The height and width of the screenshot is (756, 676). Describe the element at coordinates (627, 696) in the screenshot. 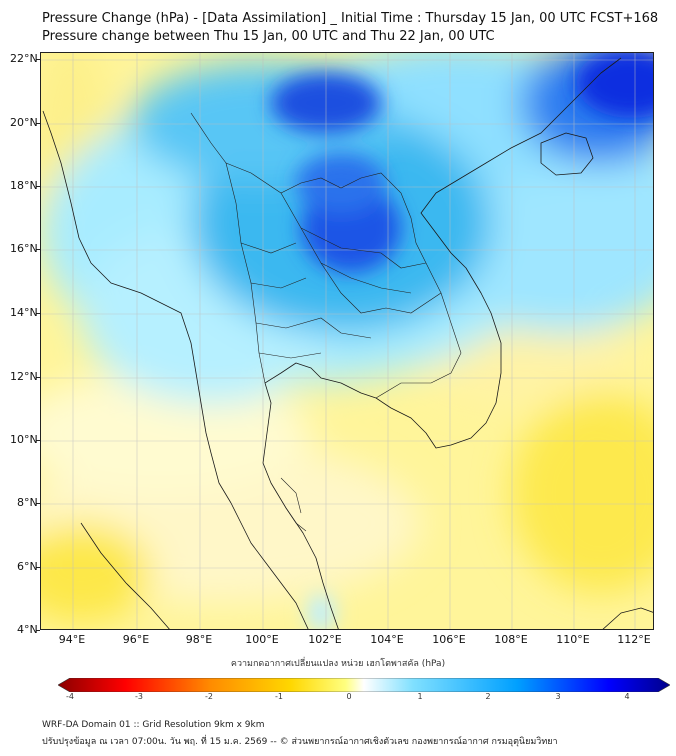

I see `colorbar-tick: 4` at that location.